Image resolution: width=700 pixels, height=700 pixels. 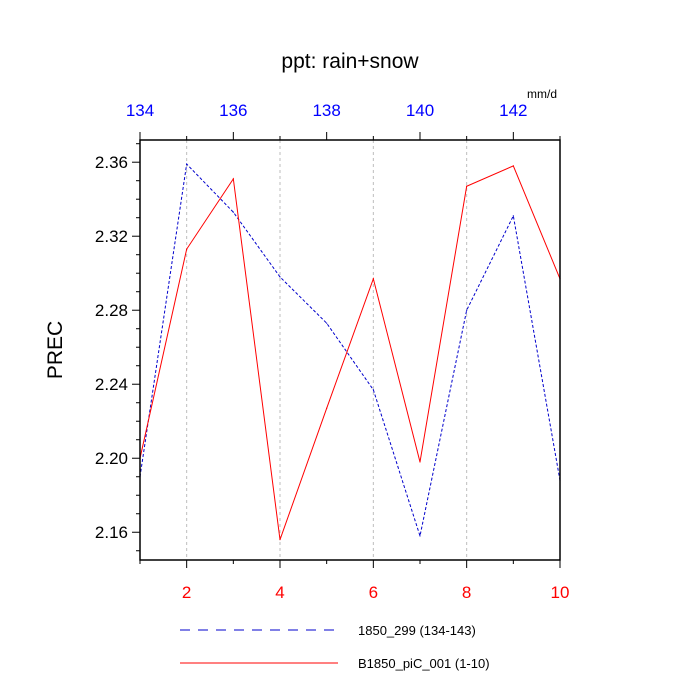 What do you see at coordinates (350, 61) in the screenshot?
I see `chart-title: ppt: rain+snow` at bounding box center [350, 61].